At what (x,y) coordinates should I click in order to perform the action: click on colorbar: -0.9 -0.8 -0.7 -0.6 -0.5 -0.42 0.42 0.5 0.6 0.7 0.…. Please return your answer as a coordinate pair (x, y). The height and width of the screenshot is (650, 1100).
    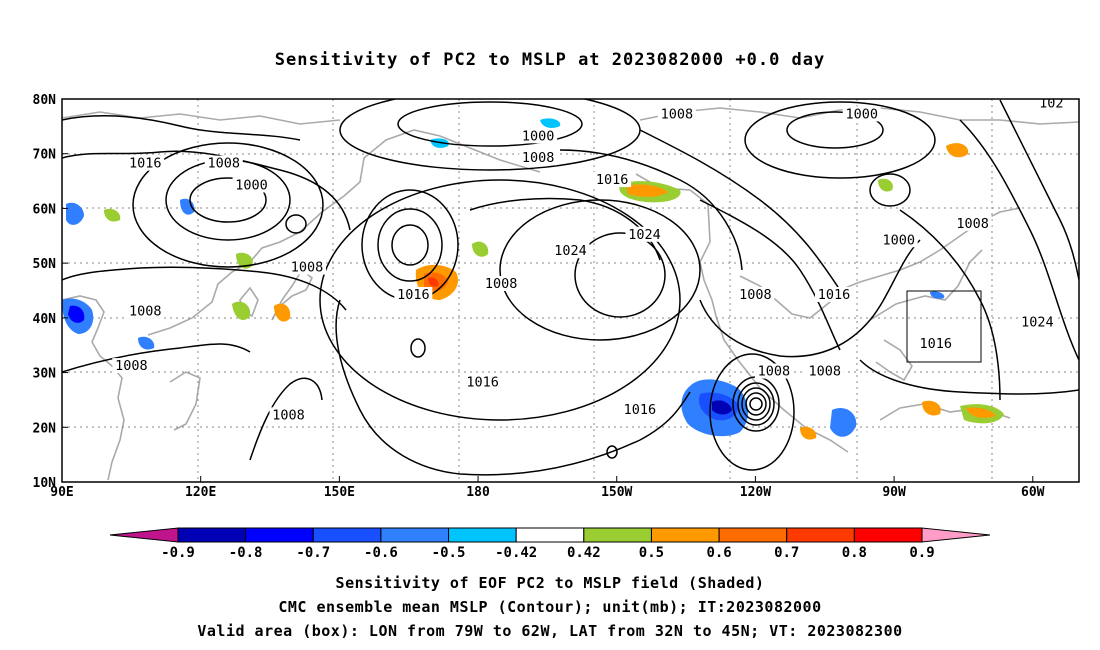
    Looking at the image, I should click on (550, 544).